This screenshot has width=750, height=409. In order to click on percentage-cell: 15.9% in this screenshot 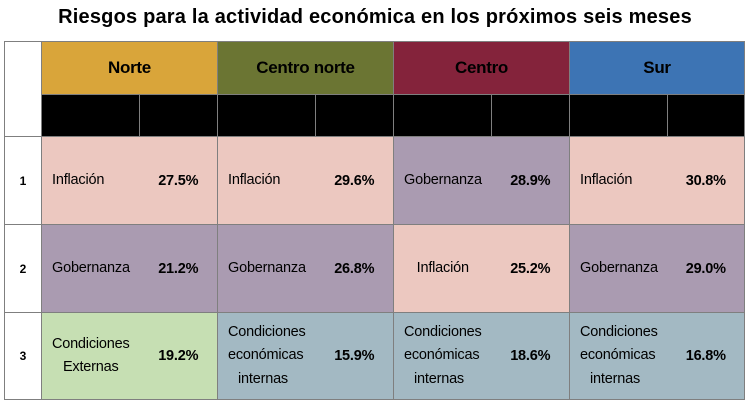, I will do `click(354, 356)`.